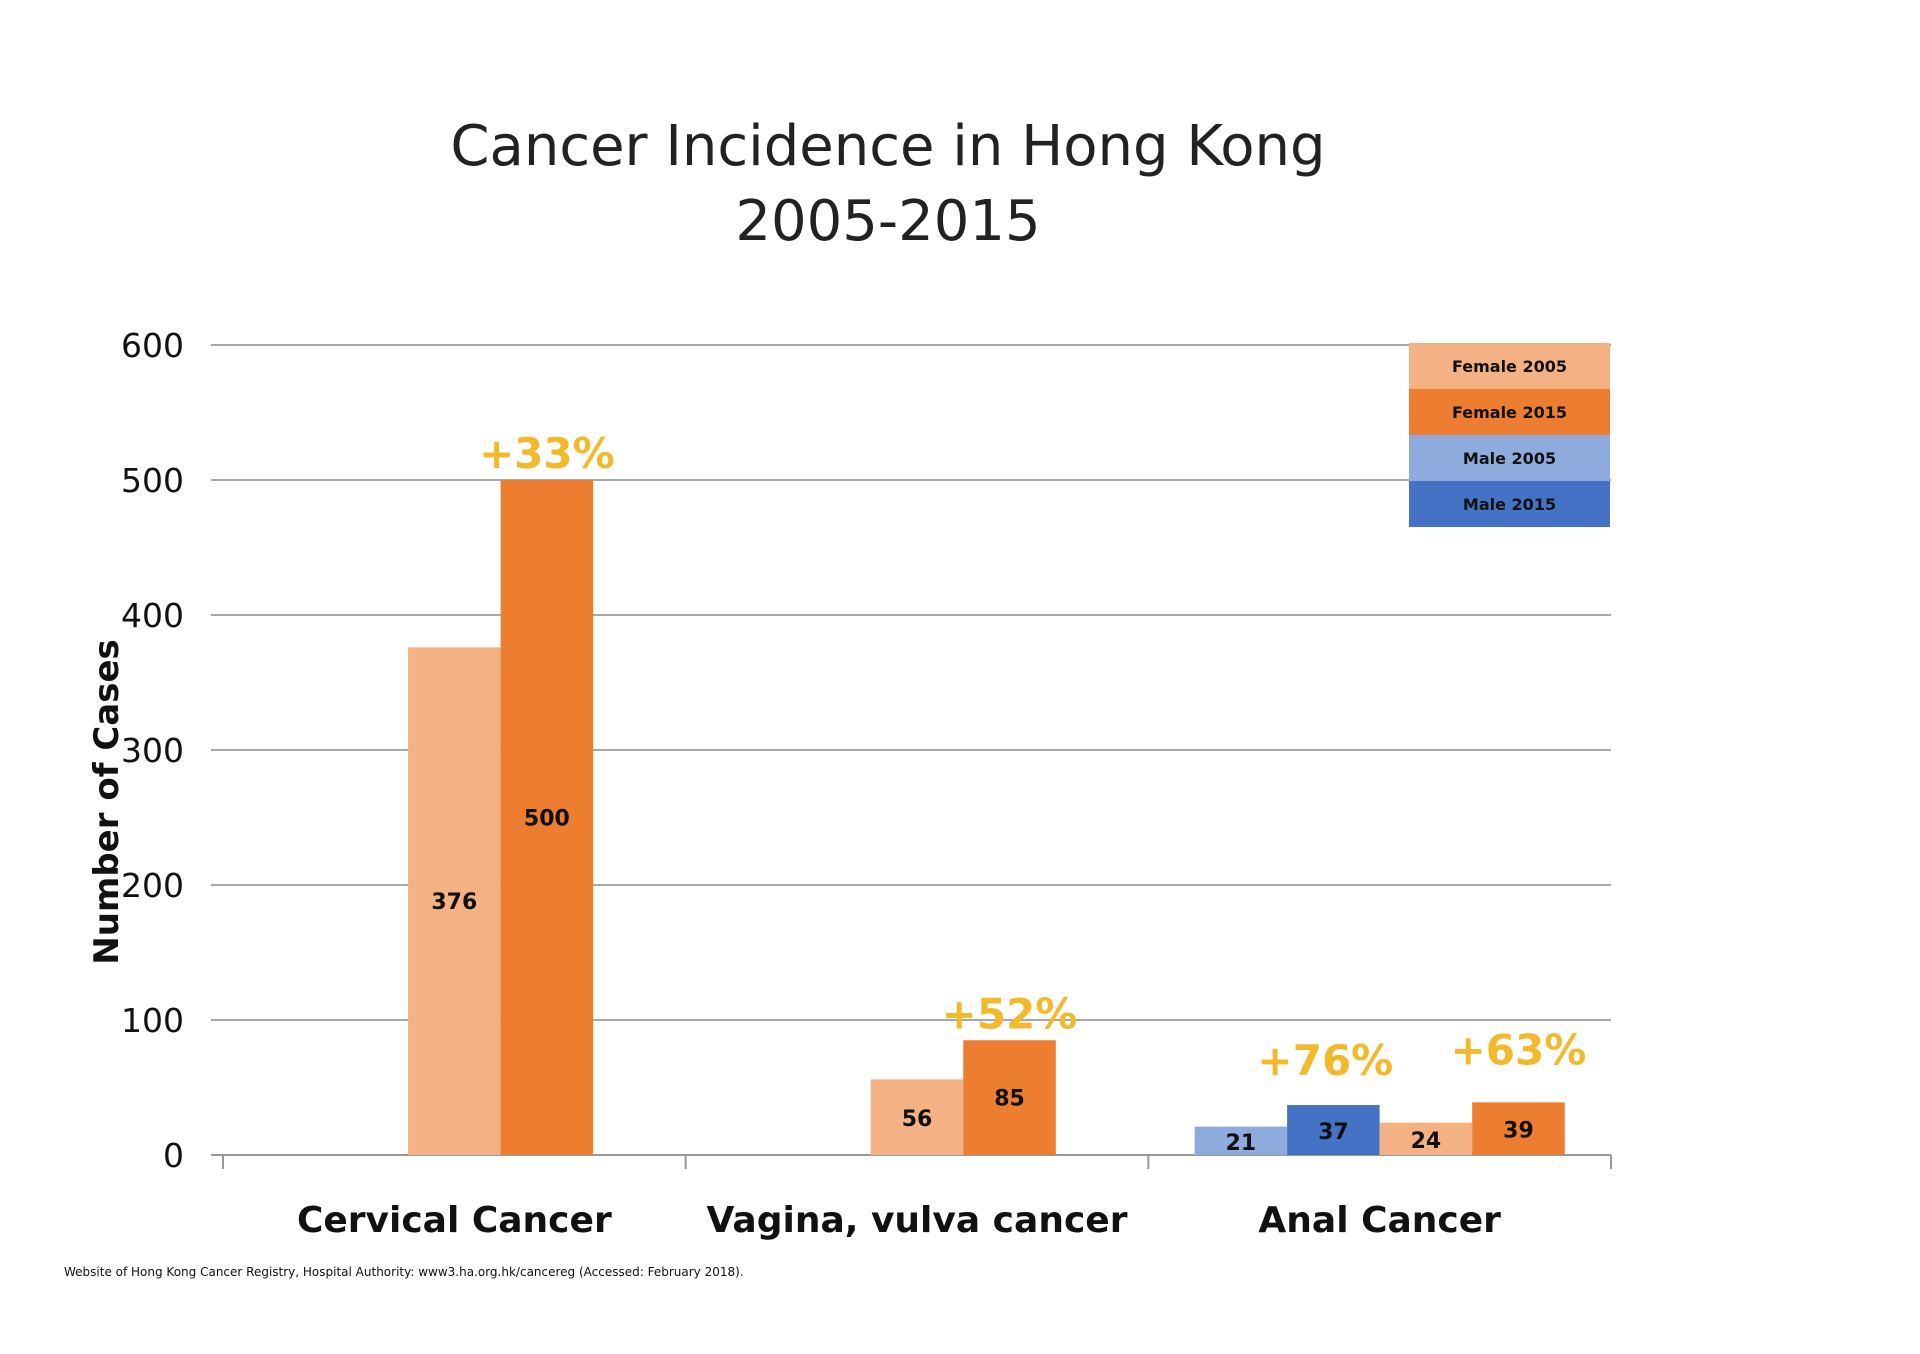 The image size is (1920, 1354). I want to click on data-label: 85, so click(1009, 1099).